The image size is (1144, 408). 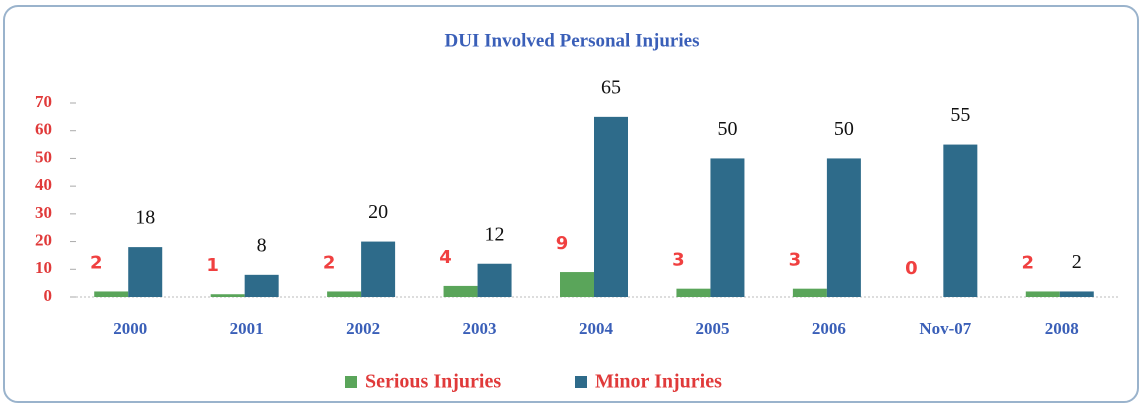 I want to click on legend-label: Minor Injuries, so click(x=658, y=382).